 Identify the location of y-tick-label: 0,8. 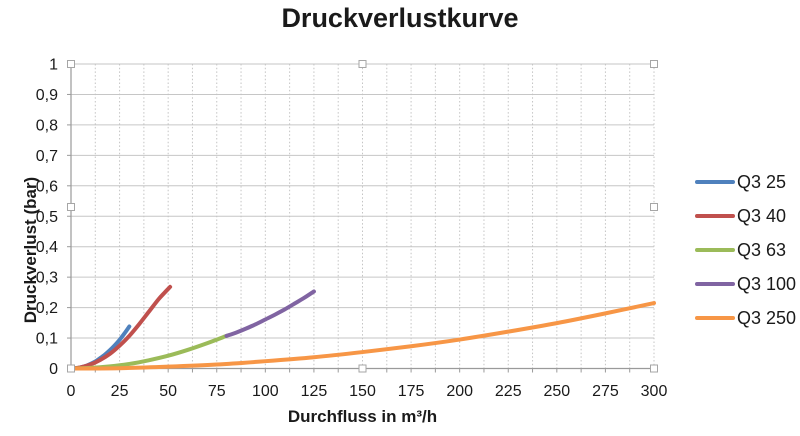
(47, 125).